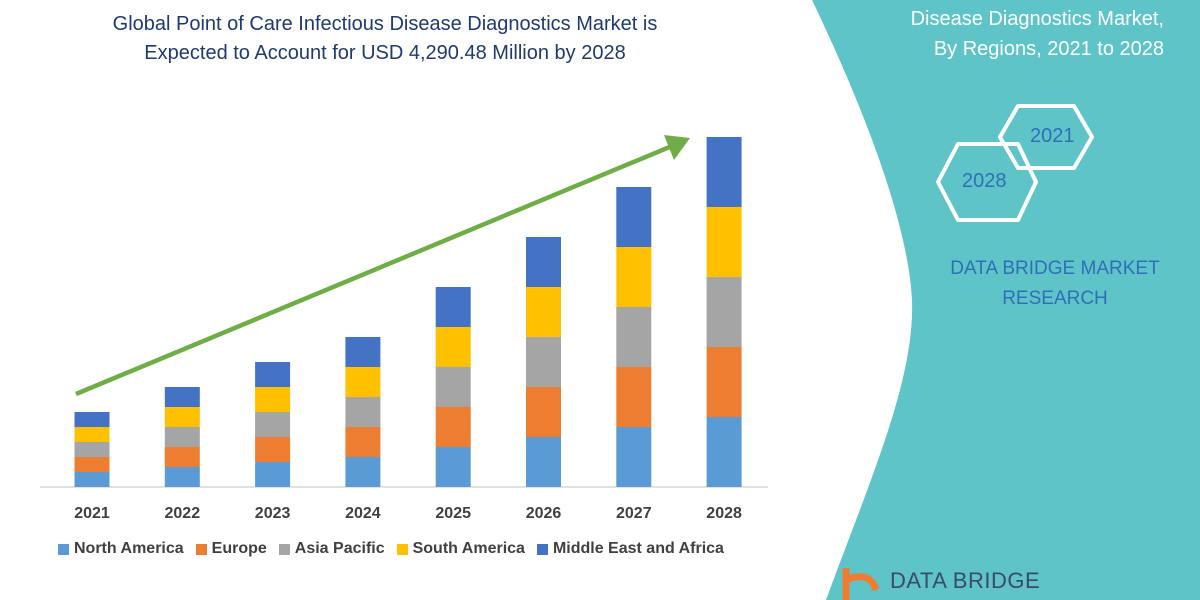 This screenshot has width=1200, height=600. What do you see at coordinates (273, 449) in the screenshot?
I see `bar-segment-2023-europe` at bounding box center [273, 449].